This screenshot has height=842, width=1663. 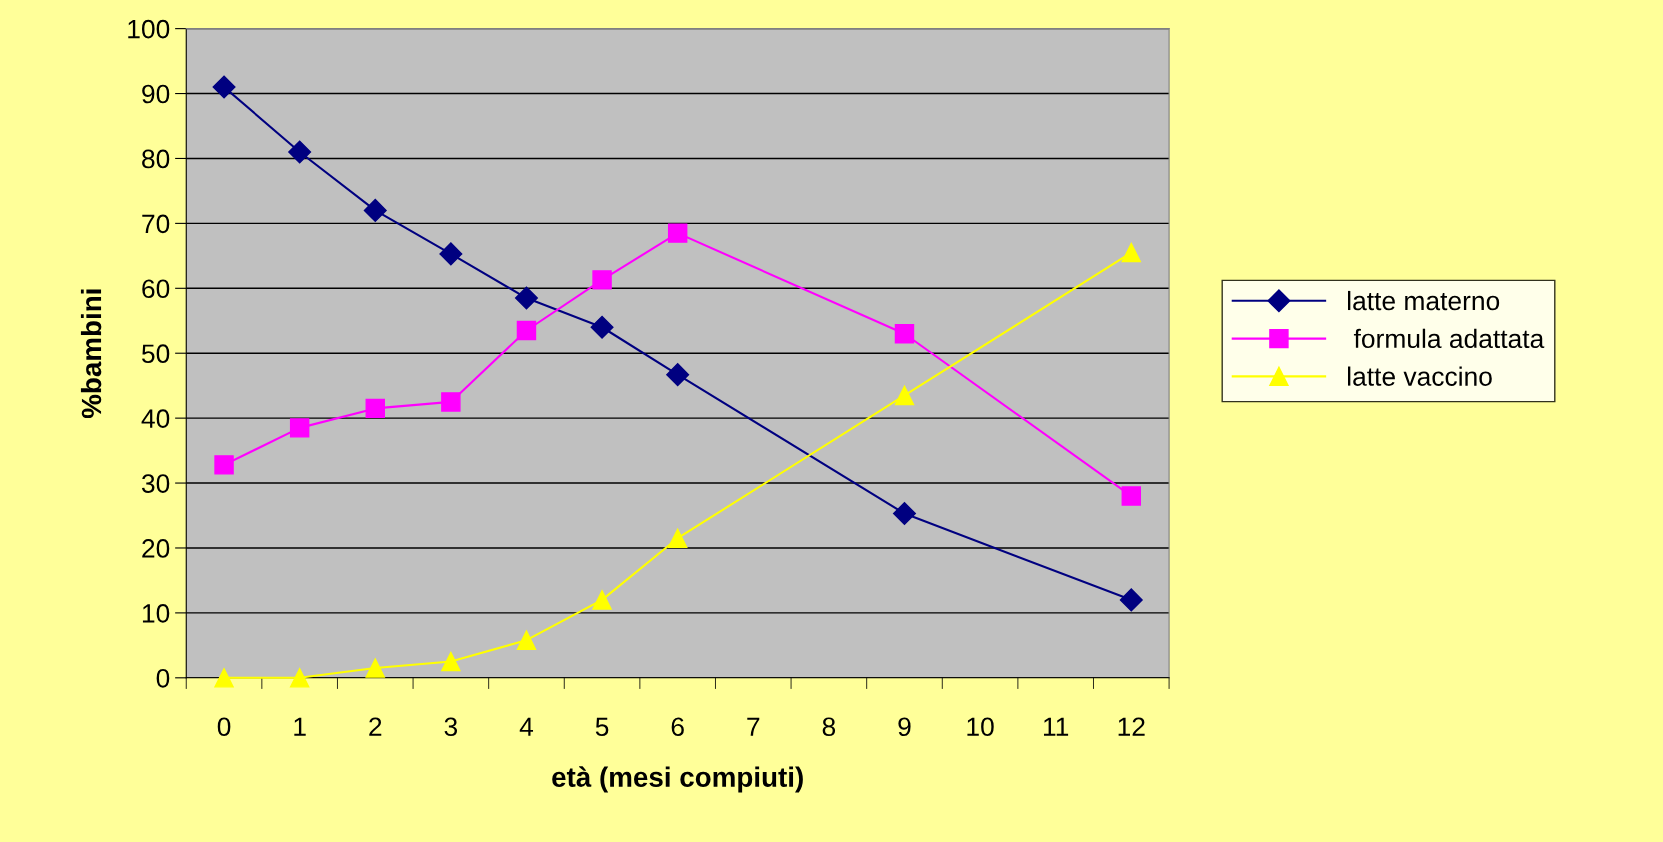 I want to click on y-tick-label: 0, so click(x=163, y=678).